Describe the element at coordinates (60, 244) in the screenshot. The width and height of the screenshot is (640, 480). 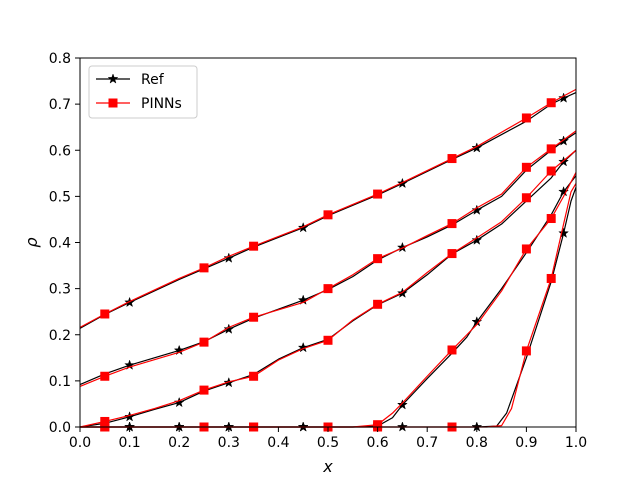
I see `y-tick-label: 0.4` at that location.